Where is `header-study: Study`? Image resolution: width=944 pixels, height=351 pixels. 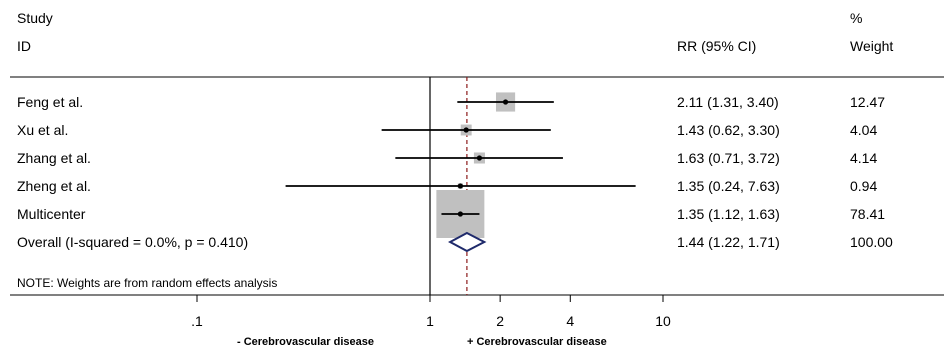 header-study: Study is located at coordinates (35, 18).